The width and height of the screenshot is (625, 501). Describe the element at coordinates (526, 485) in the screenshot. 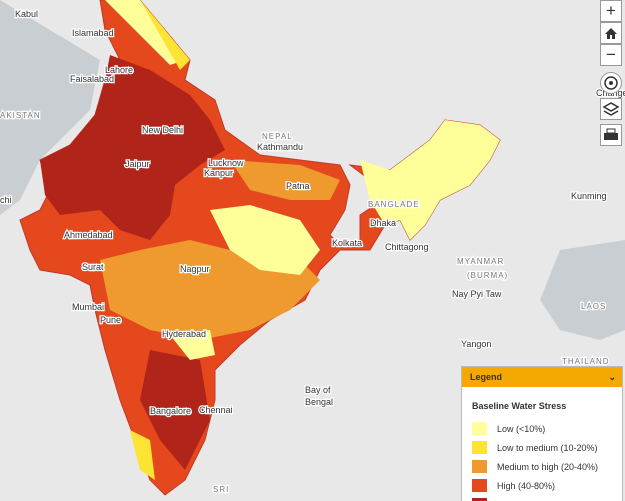

I see `legend-label: High (40-80%)` at that location.